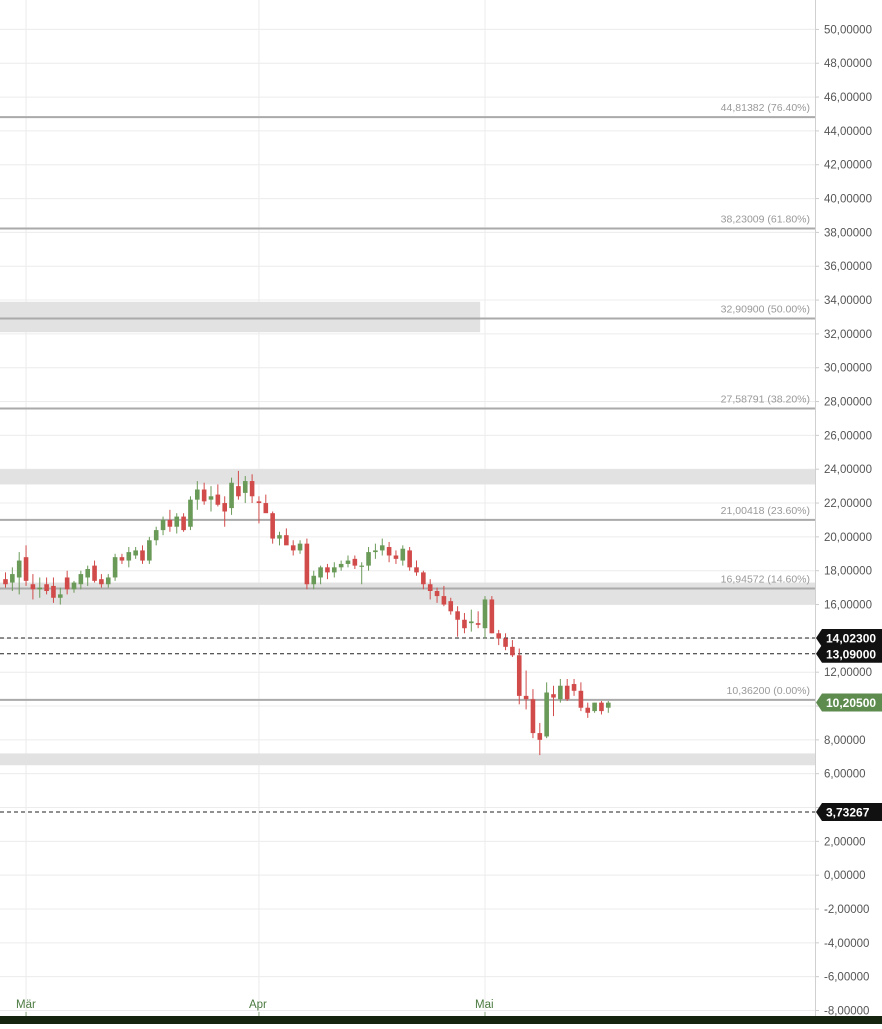 The width and height of the screenshot is (882, 1029). I want to click on y-tick-label: 8,00000, so click(845, 741).